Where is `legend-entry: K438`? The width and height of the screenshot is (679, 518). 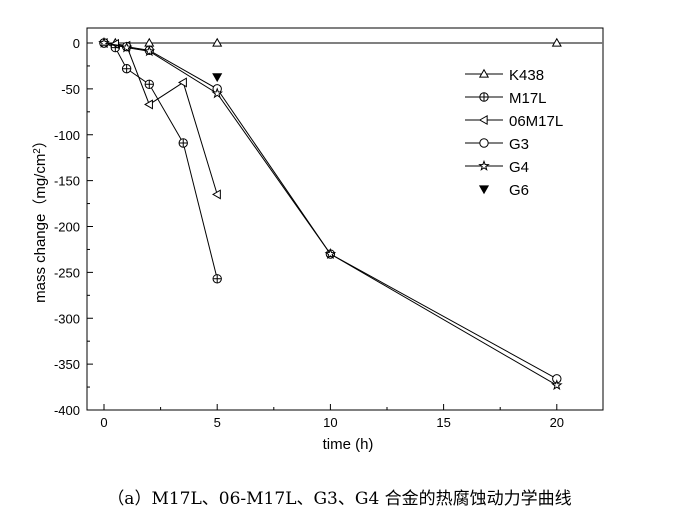
legend-entry: K438 is located at coordinates (504, 75).